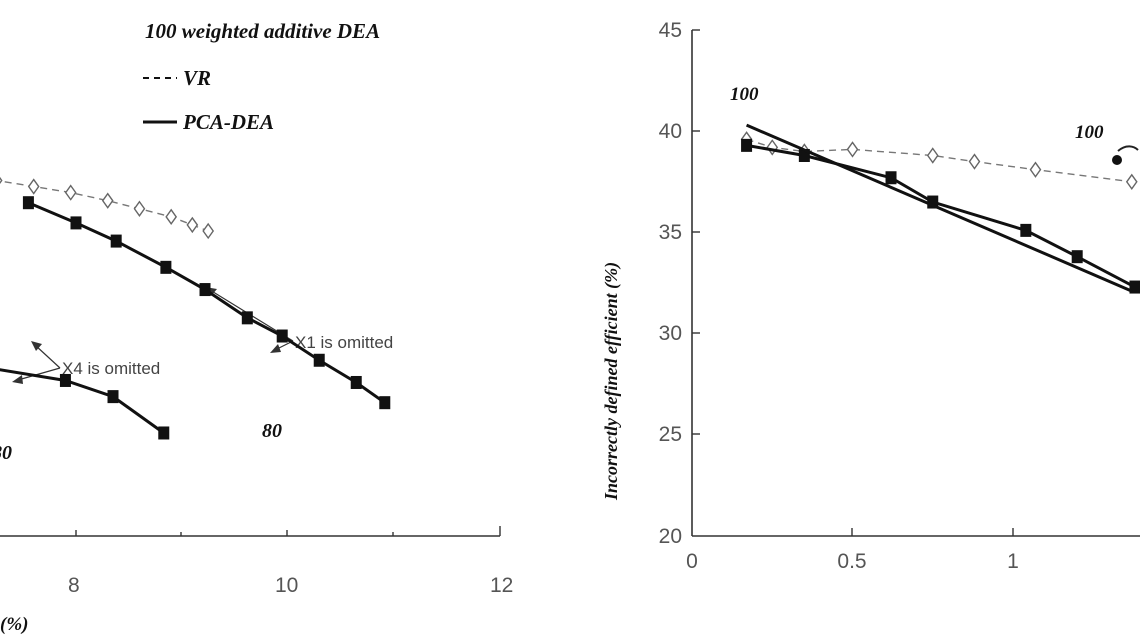 This screenshot has width=1140, height=641. Describe the element at coordinates (275, 348) in the screenshot. I see `arrowhead-x1-right` at that location.